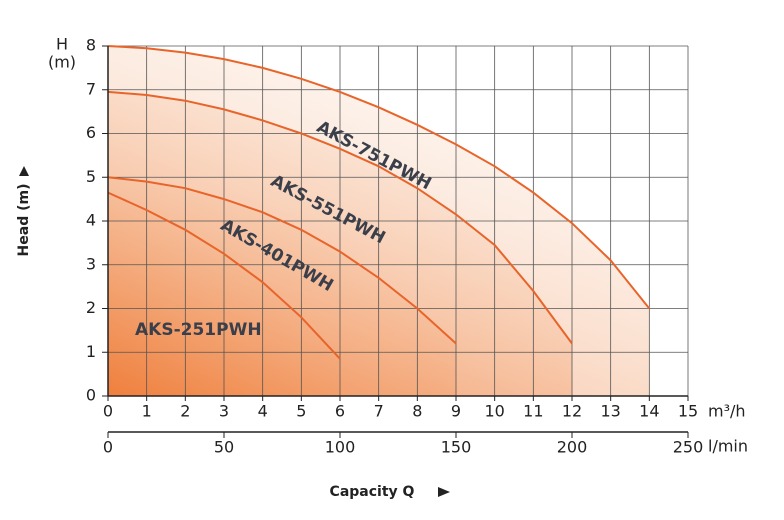 This screenshot has height=520, width=784. I want to click on x-tick-label: 9, so click(456, 411).